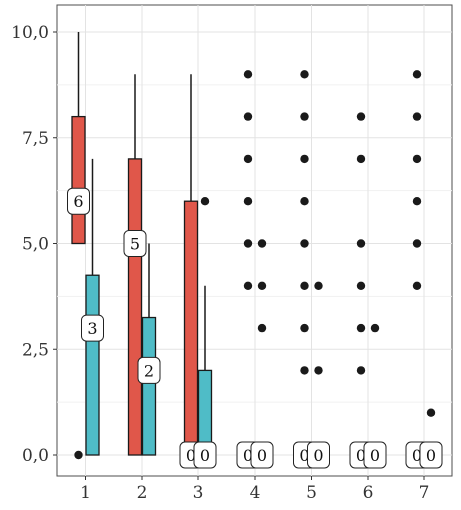 The width and height of the screenshot is (461, 510). Describe the element at coordinates (142, 493) in the screenshot. I see `x-tick-label: 2` at that location.